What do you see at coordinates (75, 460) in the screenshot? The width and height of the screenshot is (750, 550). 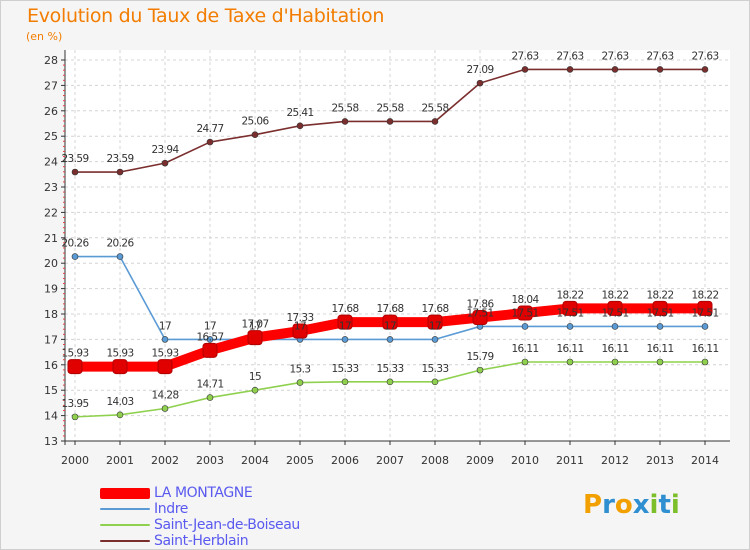 I see `x-tick-label: 2000` at bounding box center [75, 460].